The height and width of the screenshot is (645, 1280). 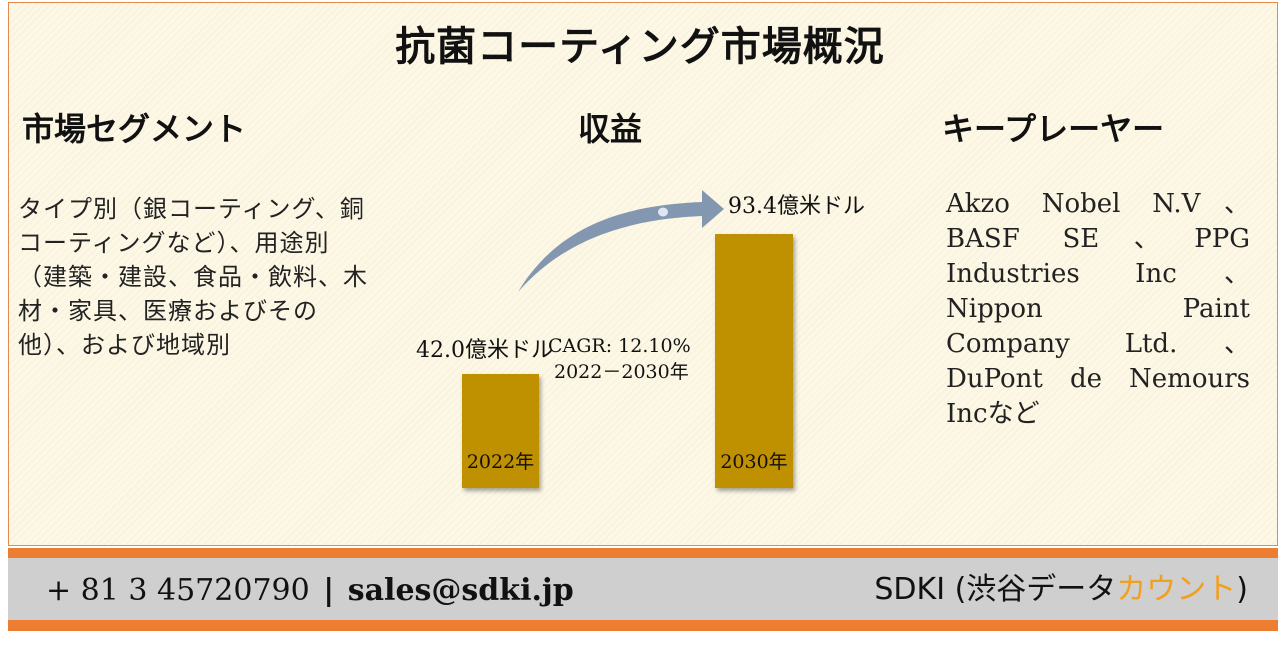 What do you see at coordinates (643, 553) in the screenshot?
I see `footer-top-stripe` at bounding box center [643, 553].